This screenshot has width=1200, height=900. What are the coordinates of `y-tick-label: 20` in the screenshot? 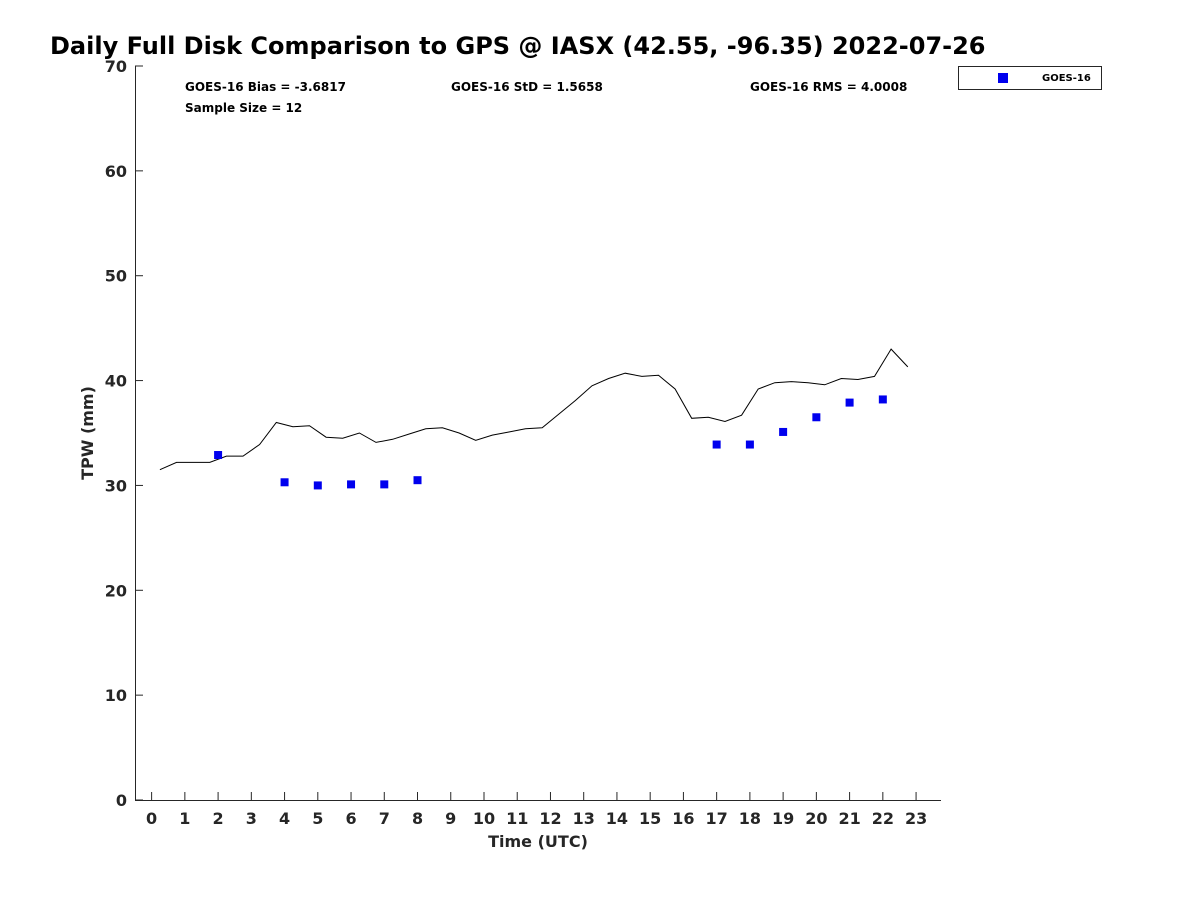 It's located at (116, 590).